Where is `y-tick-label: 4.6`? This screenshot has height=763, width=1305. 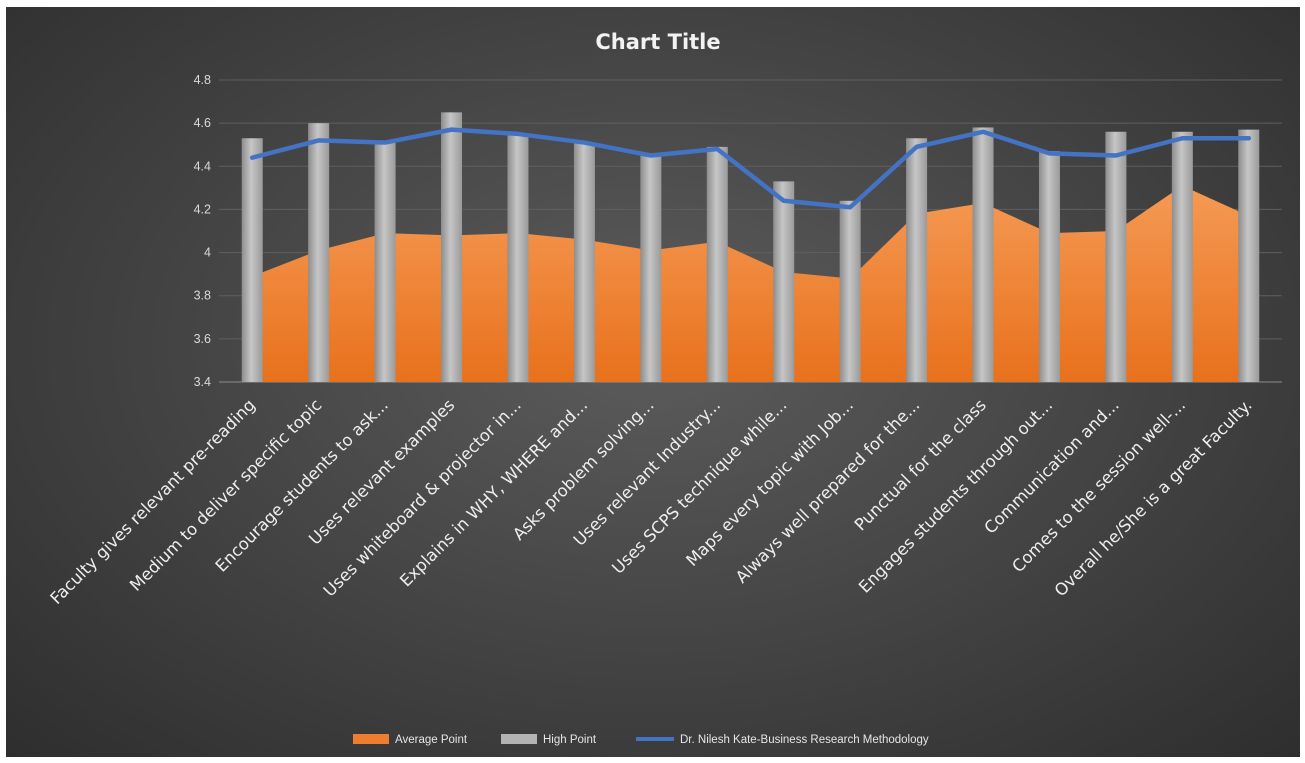 y-tick-label: 4.6 is located at coordinates (202, 123).